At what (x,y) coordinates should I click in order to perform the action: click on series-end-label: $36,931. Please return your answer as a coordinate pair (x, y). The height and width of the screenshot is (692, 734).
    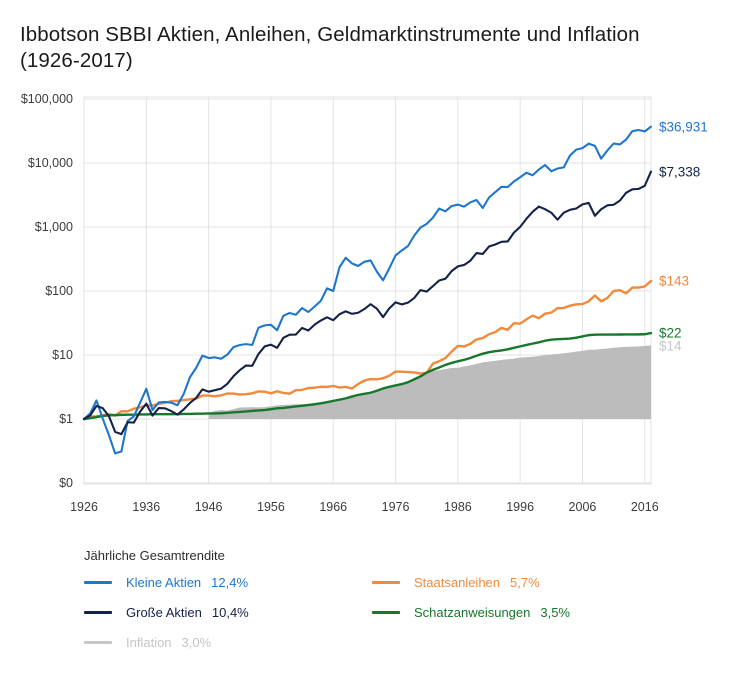
    Looking at the image, I should click on (683, 127).